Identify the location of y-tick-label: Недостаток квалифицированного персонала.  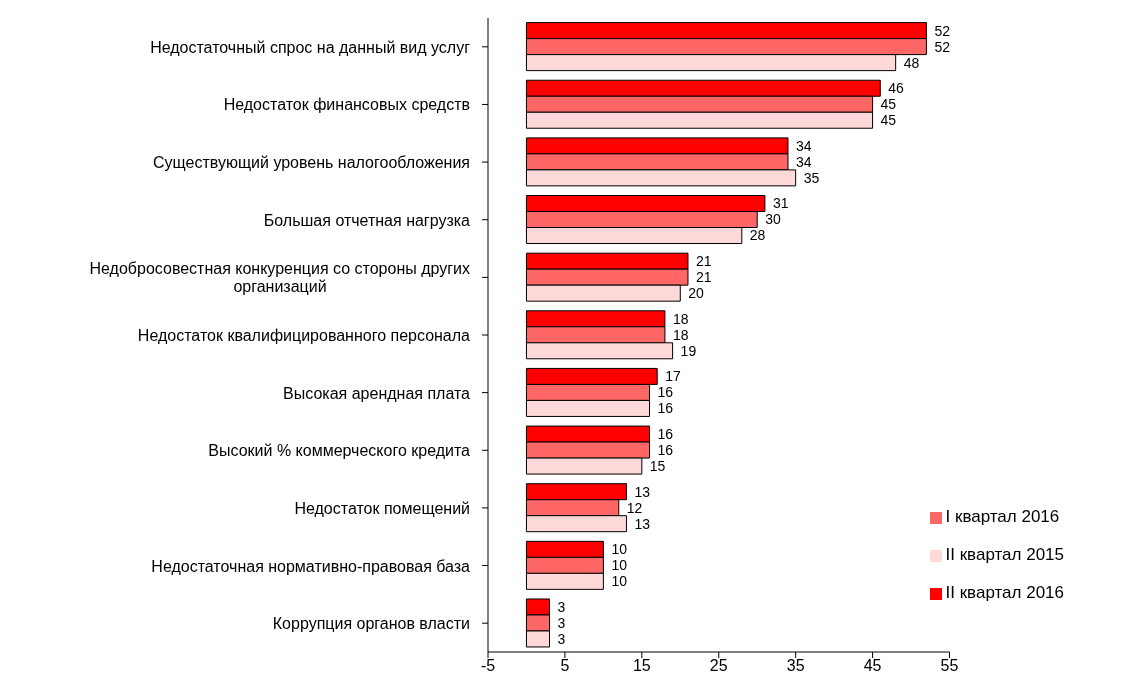
(304, 335).